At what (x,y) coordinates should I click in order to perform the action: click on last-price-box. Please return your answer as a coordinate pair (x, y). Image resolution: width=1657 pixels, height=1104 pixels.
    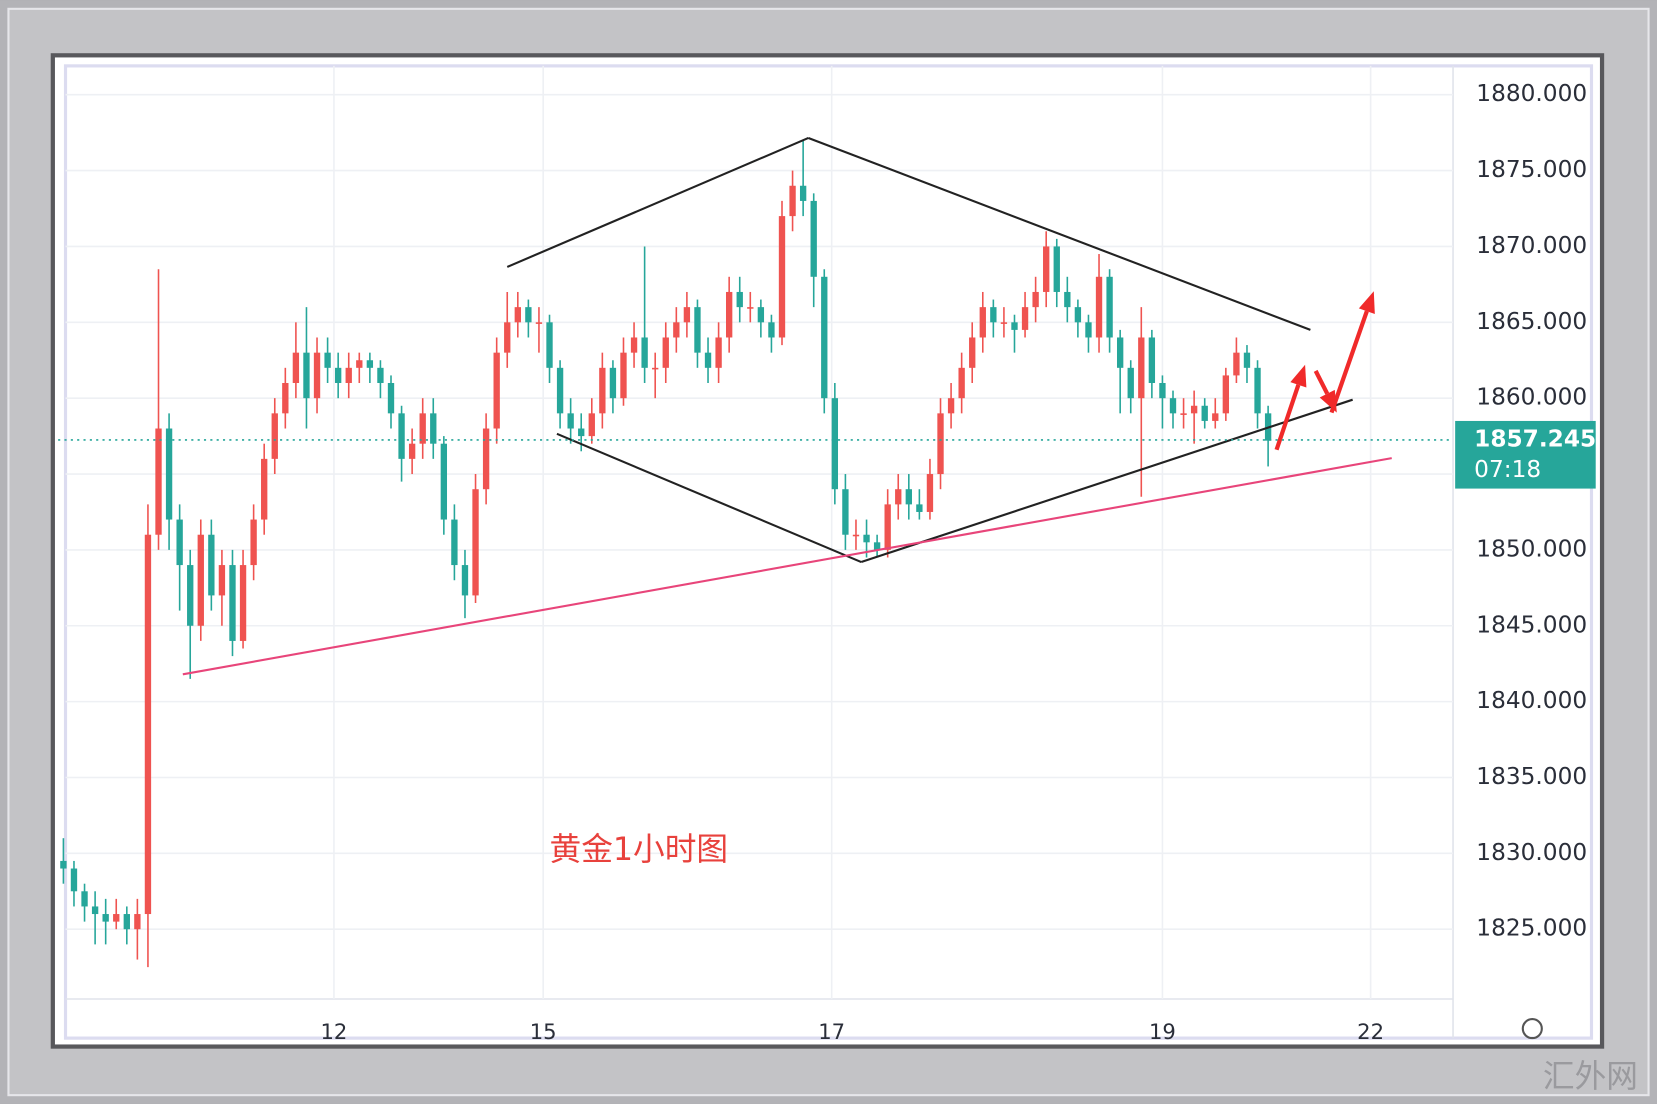
    Looking at the image, I should click on (1525, 454).